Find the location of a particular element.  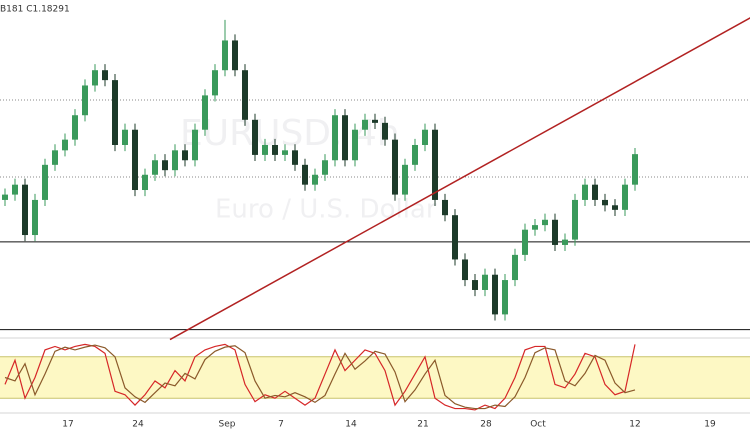

x-tick-label: 12 is located at coordinates (634, 425).